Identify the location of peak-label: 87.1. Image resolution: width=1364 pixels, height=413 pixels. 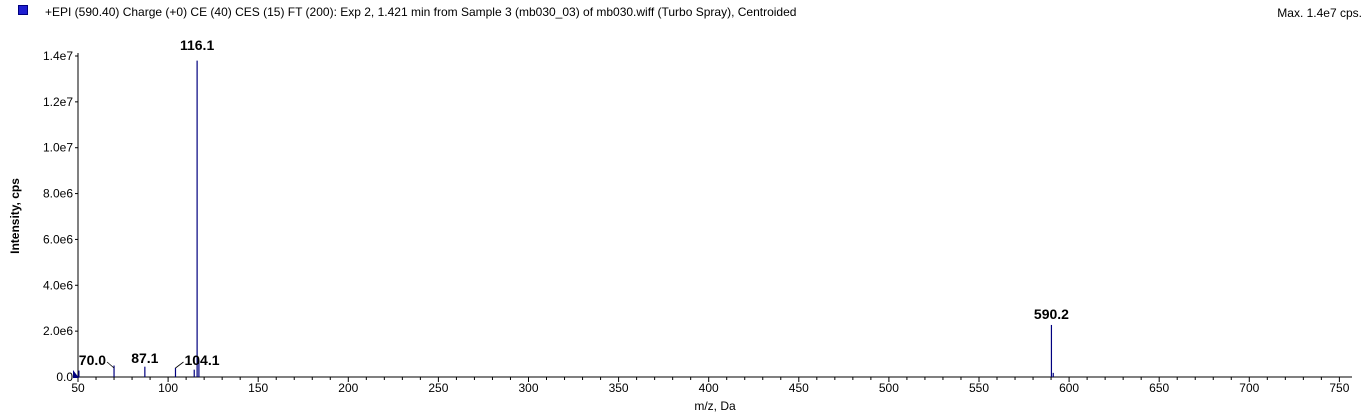
(144, 358).